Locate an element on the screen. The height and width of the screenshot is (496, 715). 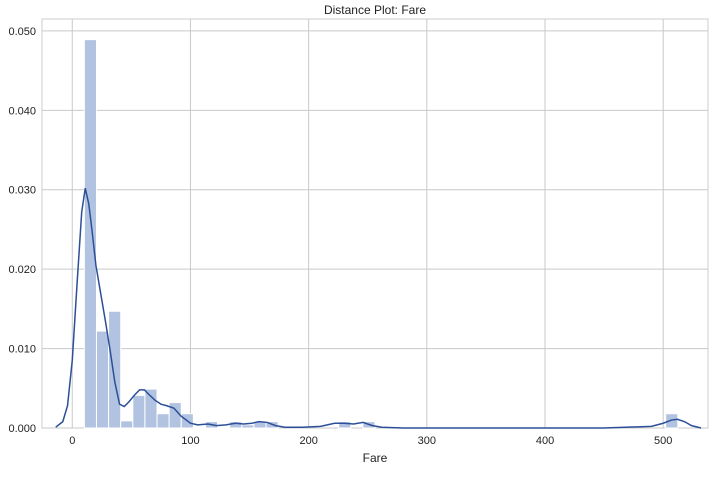
y-tick-label: 0.000 is located at coordinates (22, 429).